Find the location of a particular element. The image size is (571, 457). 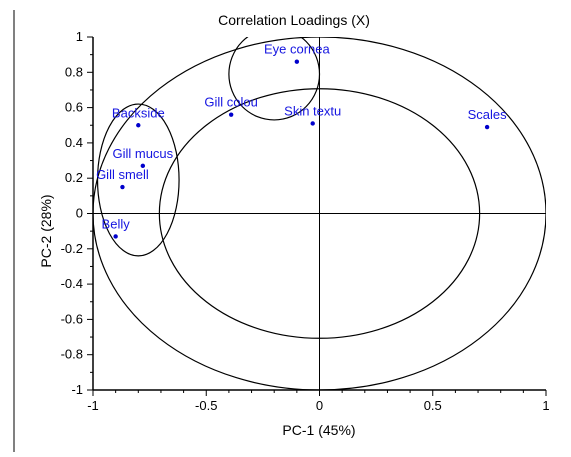

y-tick-label: 1 is located at coordinates (79, 36).